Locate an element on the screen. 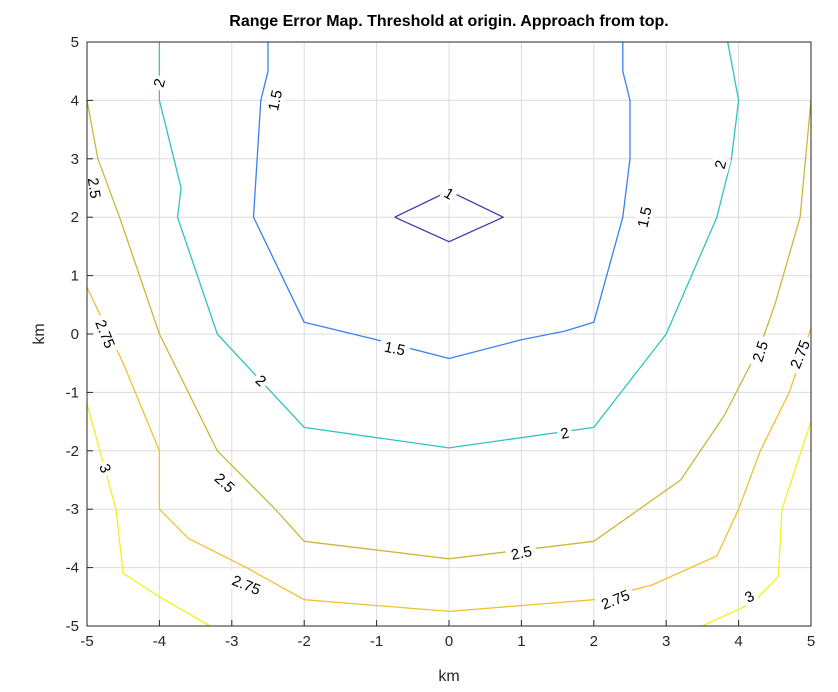 The image size is (838, 692). x-tick-label: 4 is located at coordinates (738, 641).